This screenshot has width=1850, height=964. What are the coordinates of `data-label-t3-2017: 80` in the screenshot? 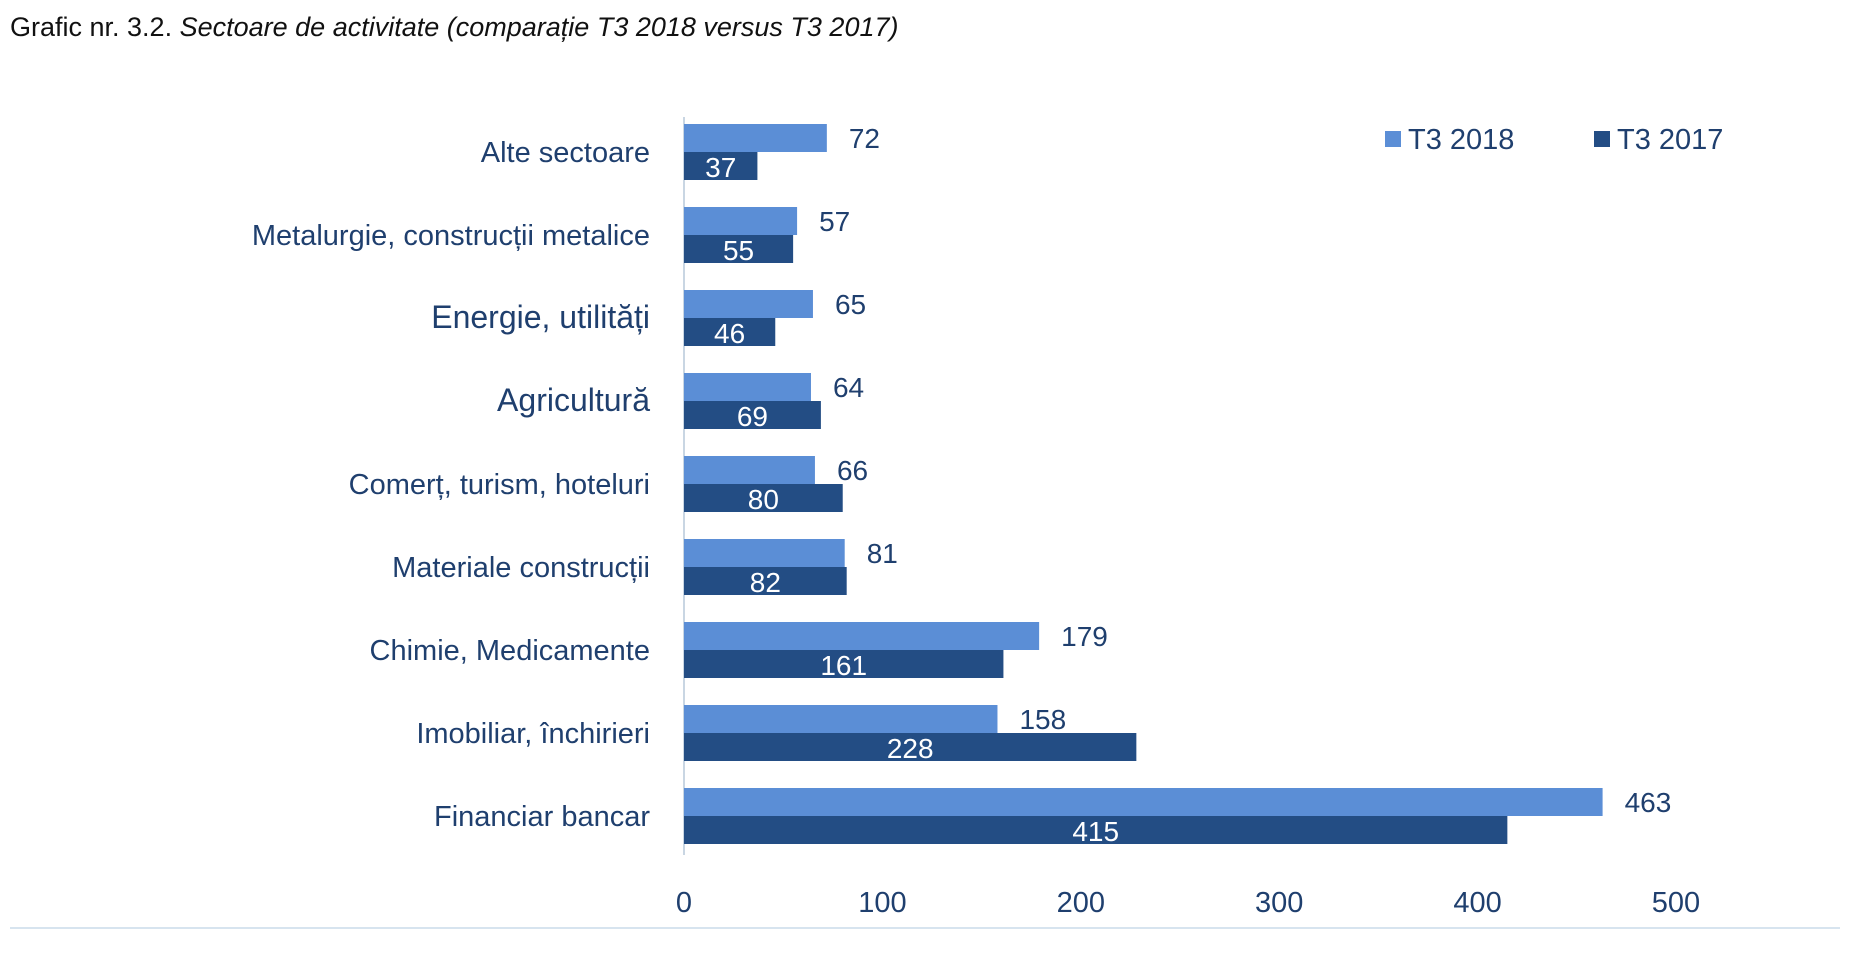 It's located at (763, 499).